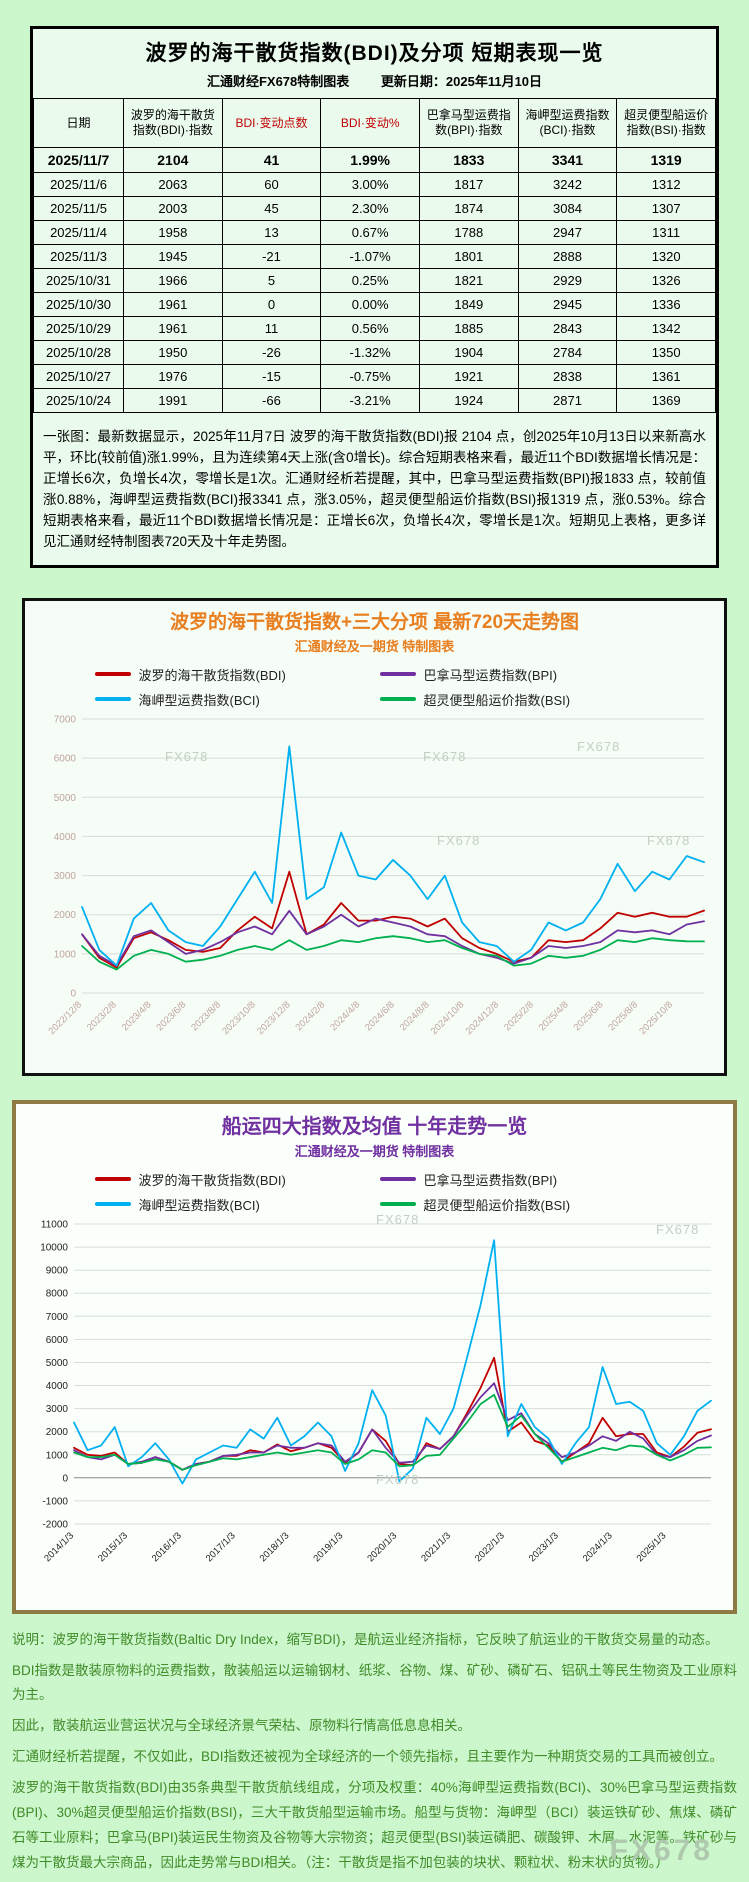 The height and width of the screenshot is (1882, 749). Describe the element at coordinates (414, 1016) in the screenshot. I see `svg-text: 2024/8/8` at that location.